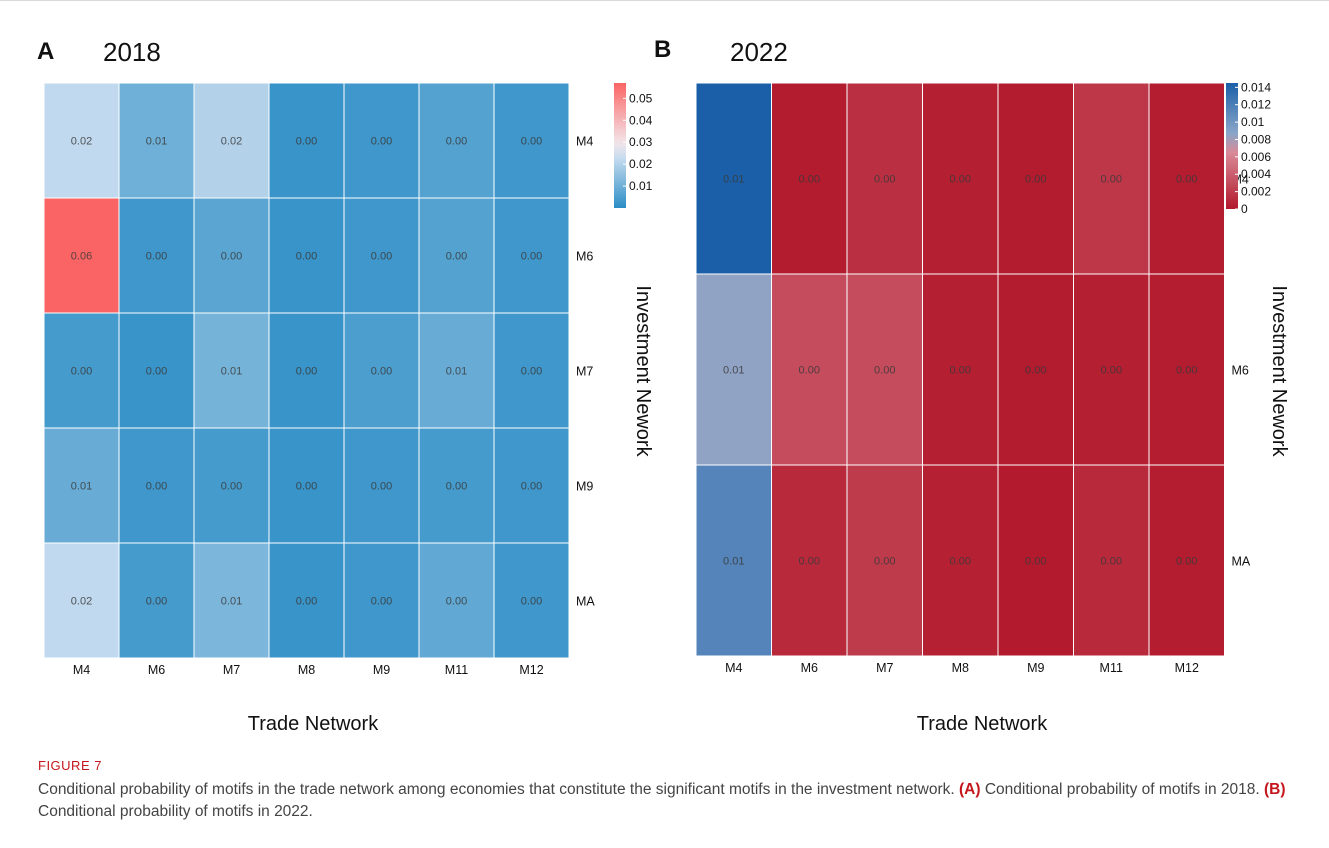 The height and width of the screenshot is (848, 1329). Describe the element at coordinates (643, 371) in the screenshot. I see `y-axis-title-a: Investment Nework` at that location.